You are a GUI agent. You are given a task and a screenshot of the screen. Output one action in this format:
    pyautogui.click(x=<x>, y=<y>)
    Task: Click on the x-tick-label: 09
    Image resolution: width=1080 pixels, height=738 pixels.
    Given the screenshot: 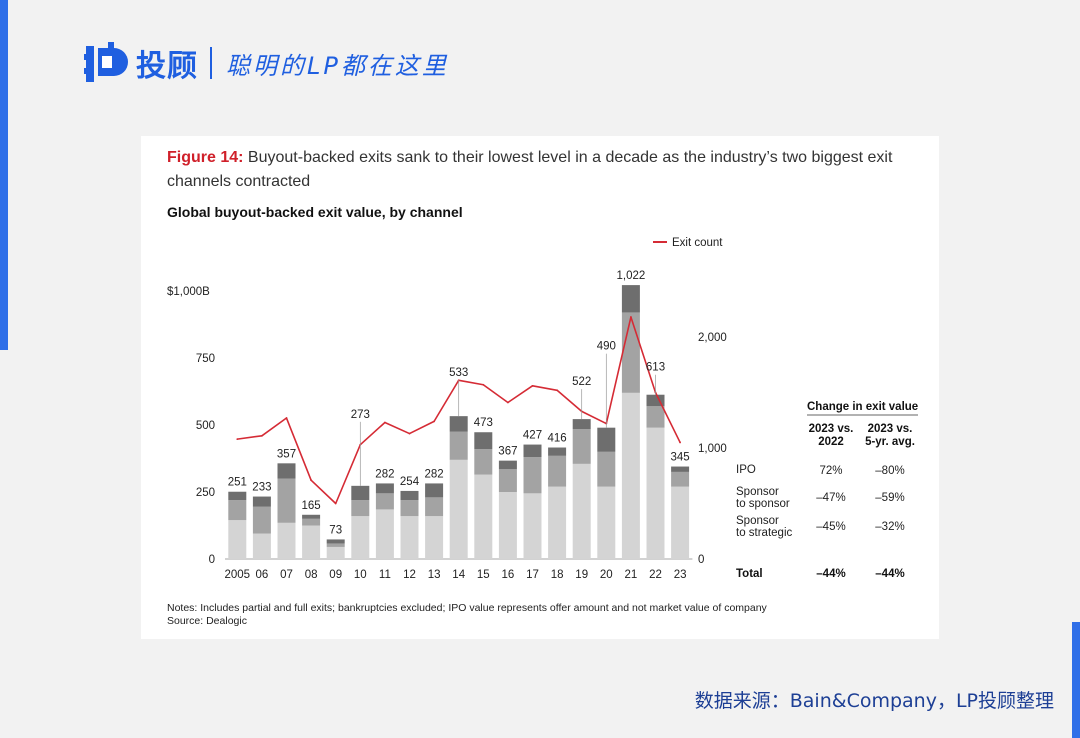 What is the action you would take?
    pyautogui.click(x=335, y=575)
    